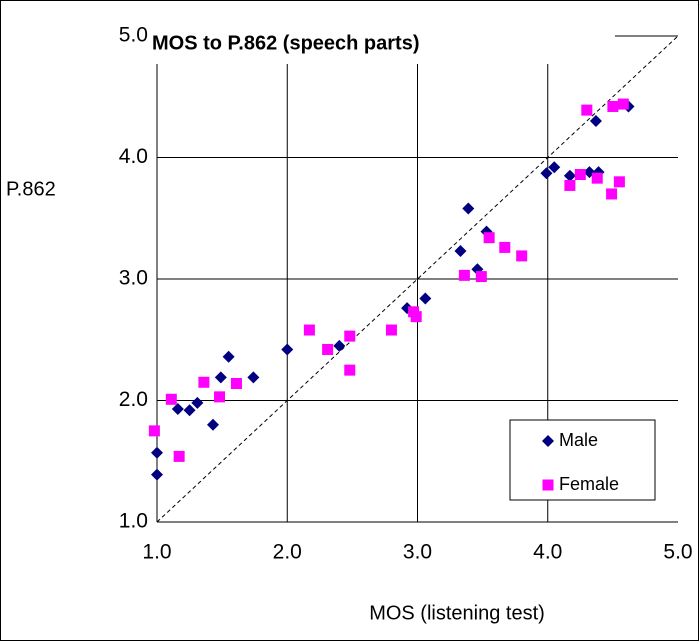 This screenshot has height=641, width=699. Describe the element at coordinates (578, 440) in the screenshot. I see `legend-label: Male` at that location.